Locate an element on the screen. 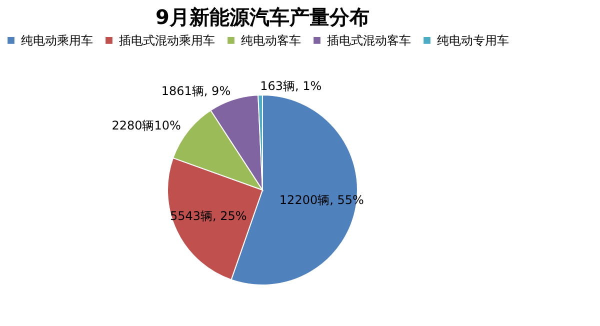 This screenshot has width=600, height=326. legend-label: 插电式混动客车 is located at coordinates (369, 40).